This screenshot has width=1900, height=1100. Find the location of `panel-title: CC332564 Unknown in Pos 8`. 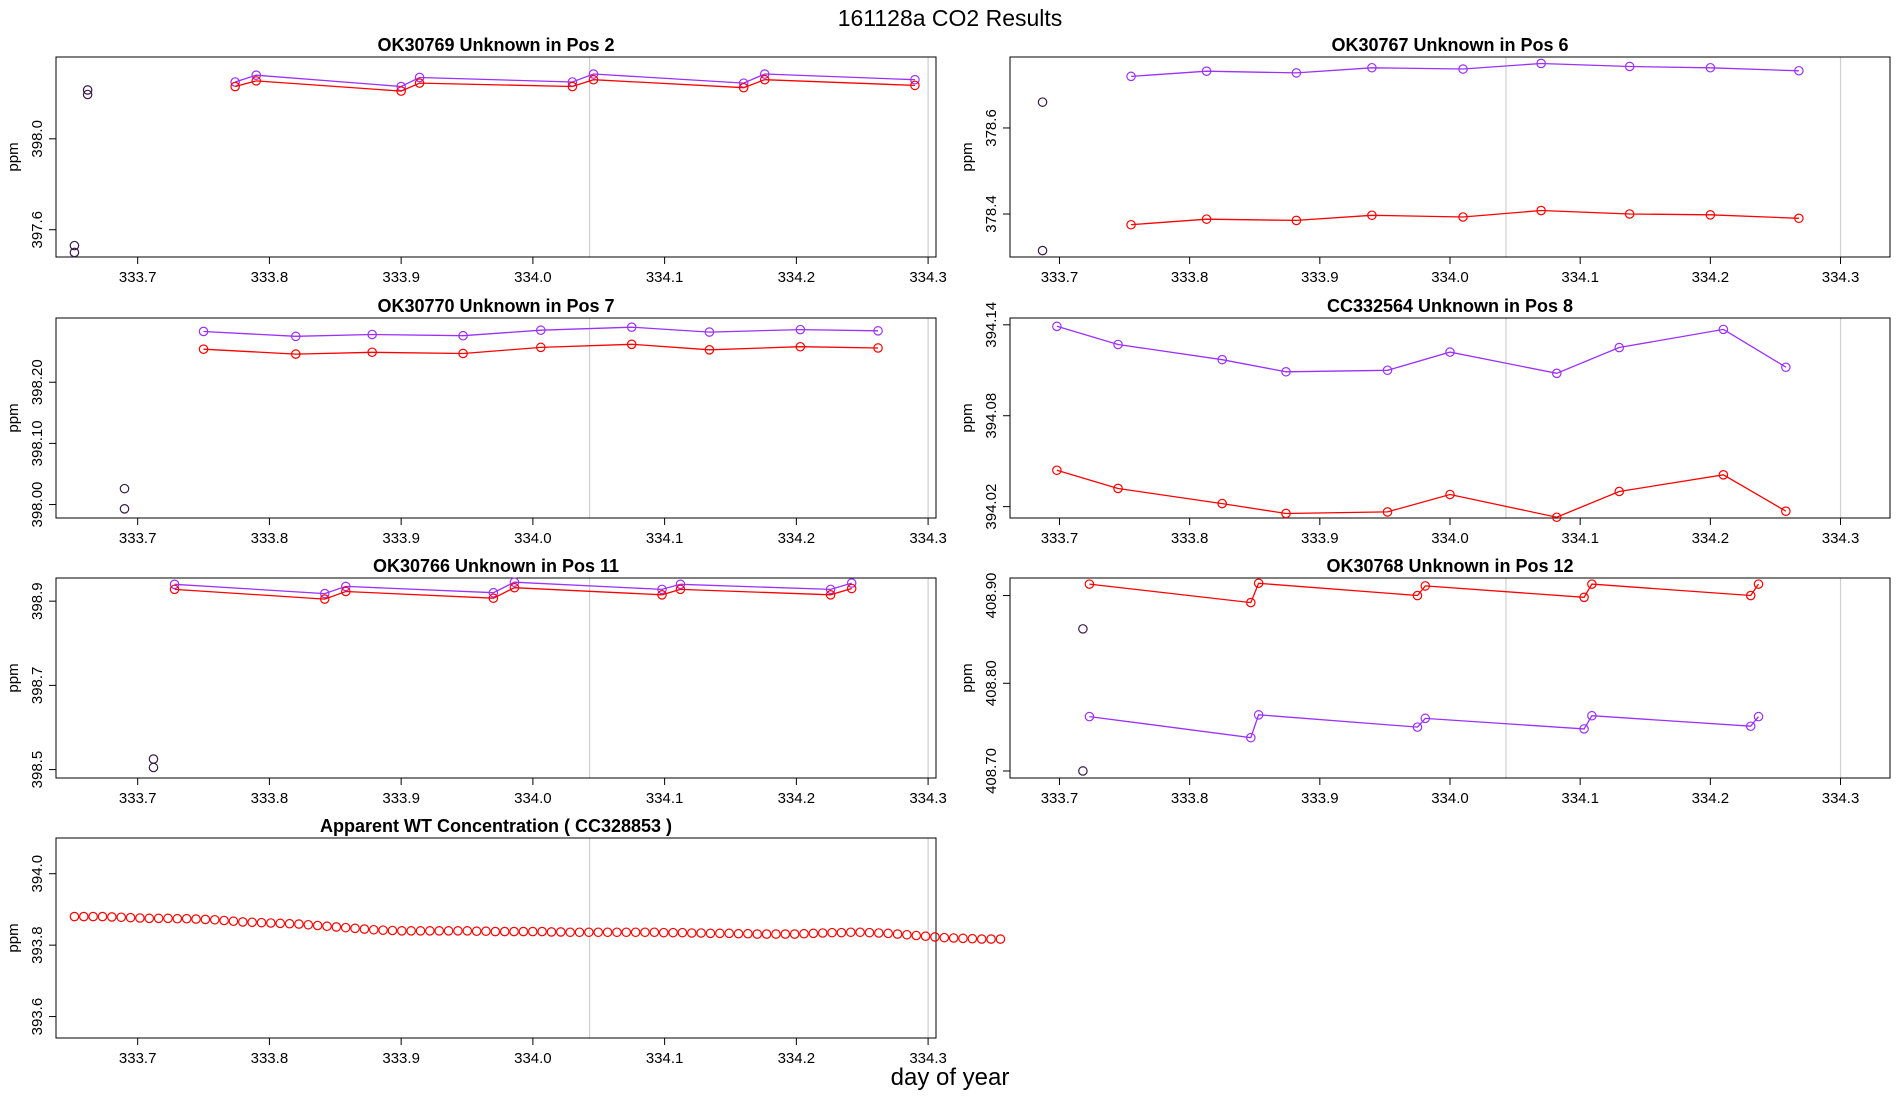

panel-title: CC332564 Unknown in Pos 8 is located at coordinates (1450, 306).